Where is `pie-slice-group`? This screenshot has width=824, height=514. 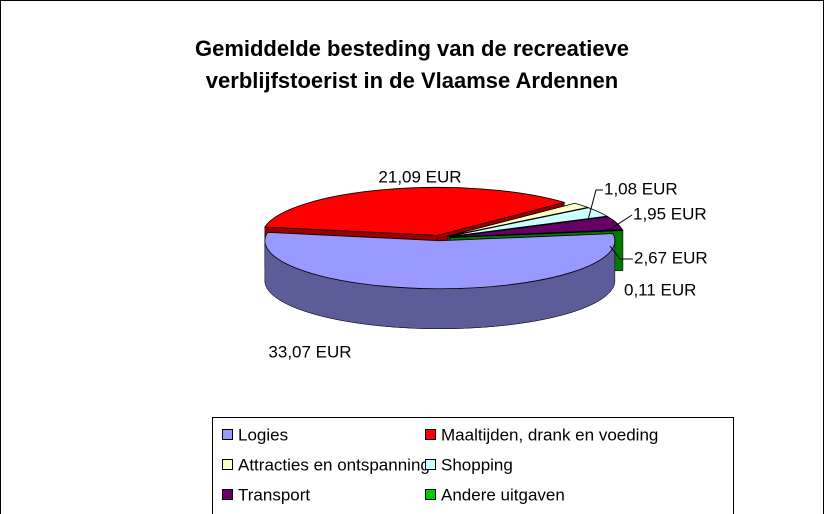
pie-slice-group is located at coordinates (440, 280).